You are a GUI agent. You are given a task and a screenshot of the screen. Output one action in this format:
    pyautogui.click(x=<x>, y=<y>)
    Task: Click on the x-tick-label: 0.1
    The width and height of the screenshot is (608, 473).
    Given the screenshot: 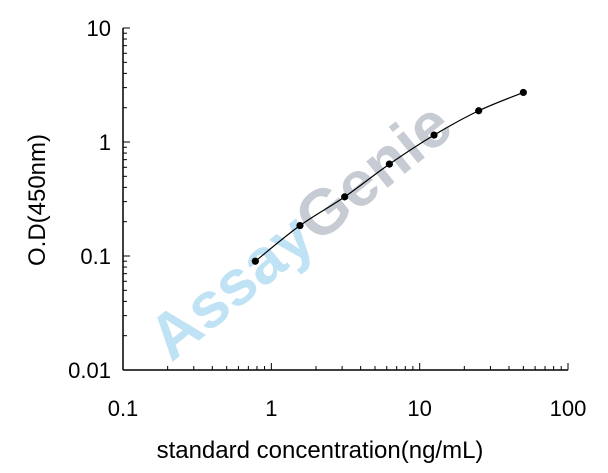 What is the action you would take?
    pyautogui.click(x=123, y=408)
    